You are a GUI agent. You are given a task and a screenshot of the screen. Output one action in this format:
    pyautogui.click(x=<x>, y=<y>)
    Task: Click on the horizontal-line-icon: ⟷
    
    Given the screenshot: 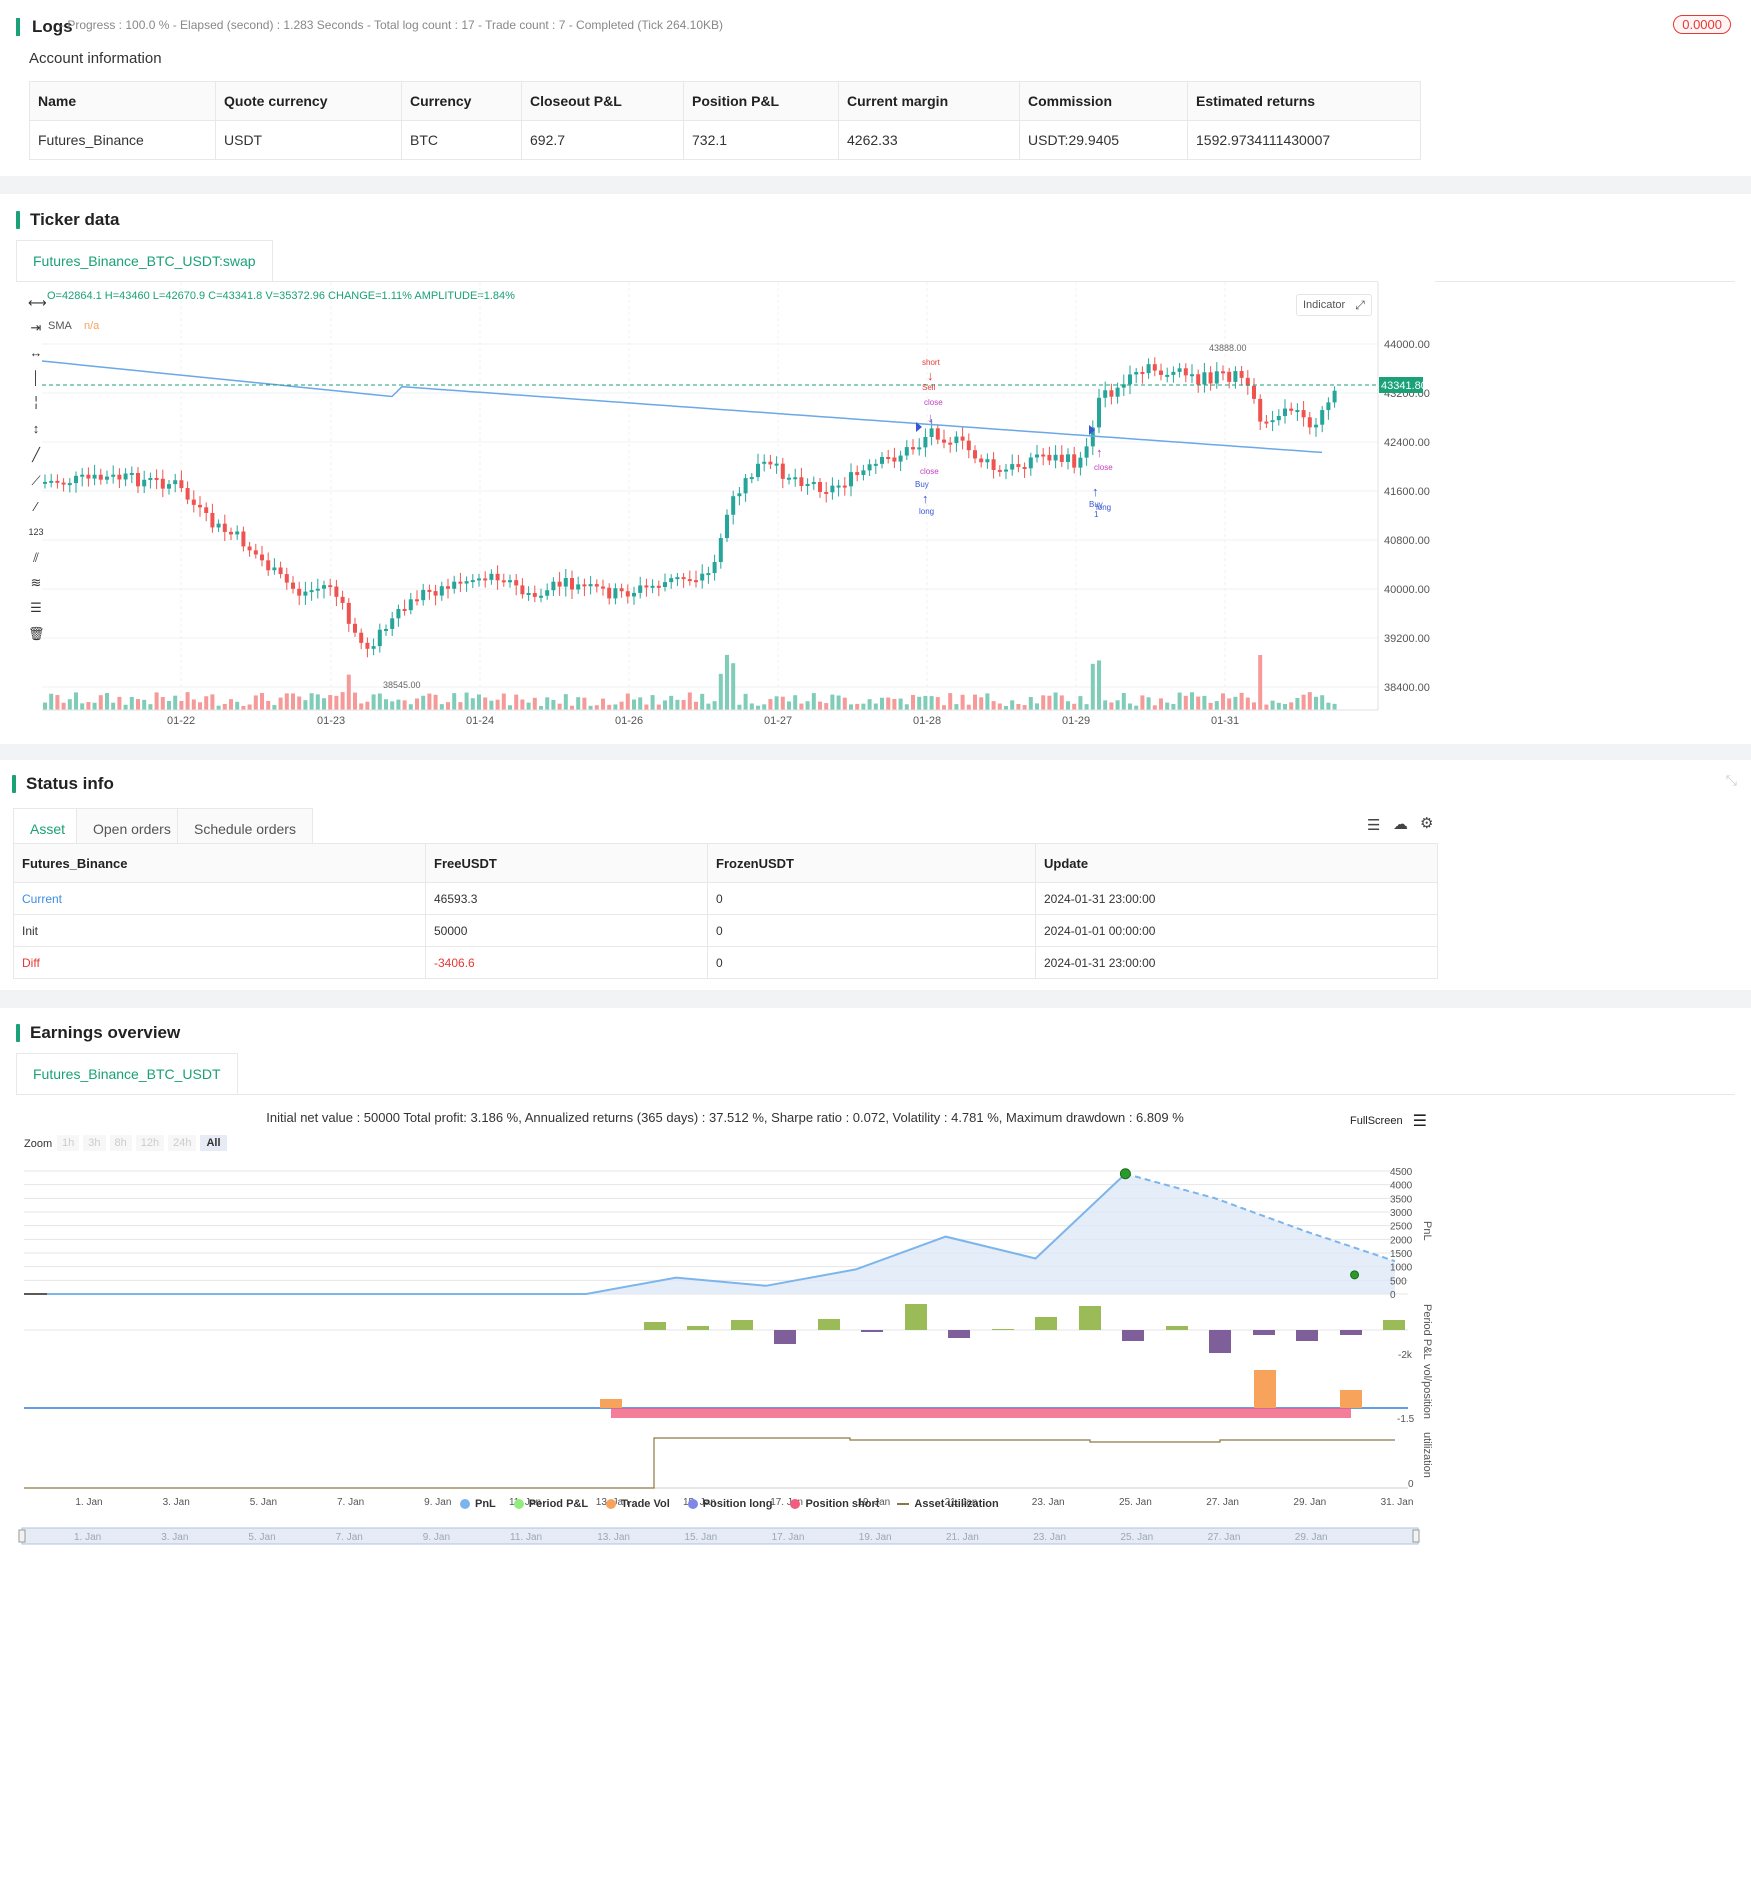 What is the action you would take?
    pyautogui.click(x=37, y=302)
    